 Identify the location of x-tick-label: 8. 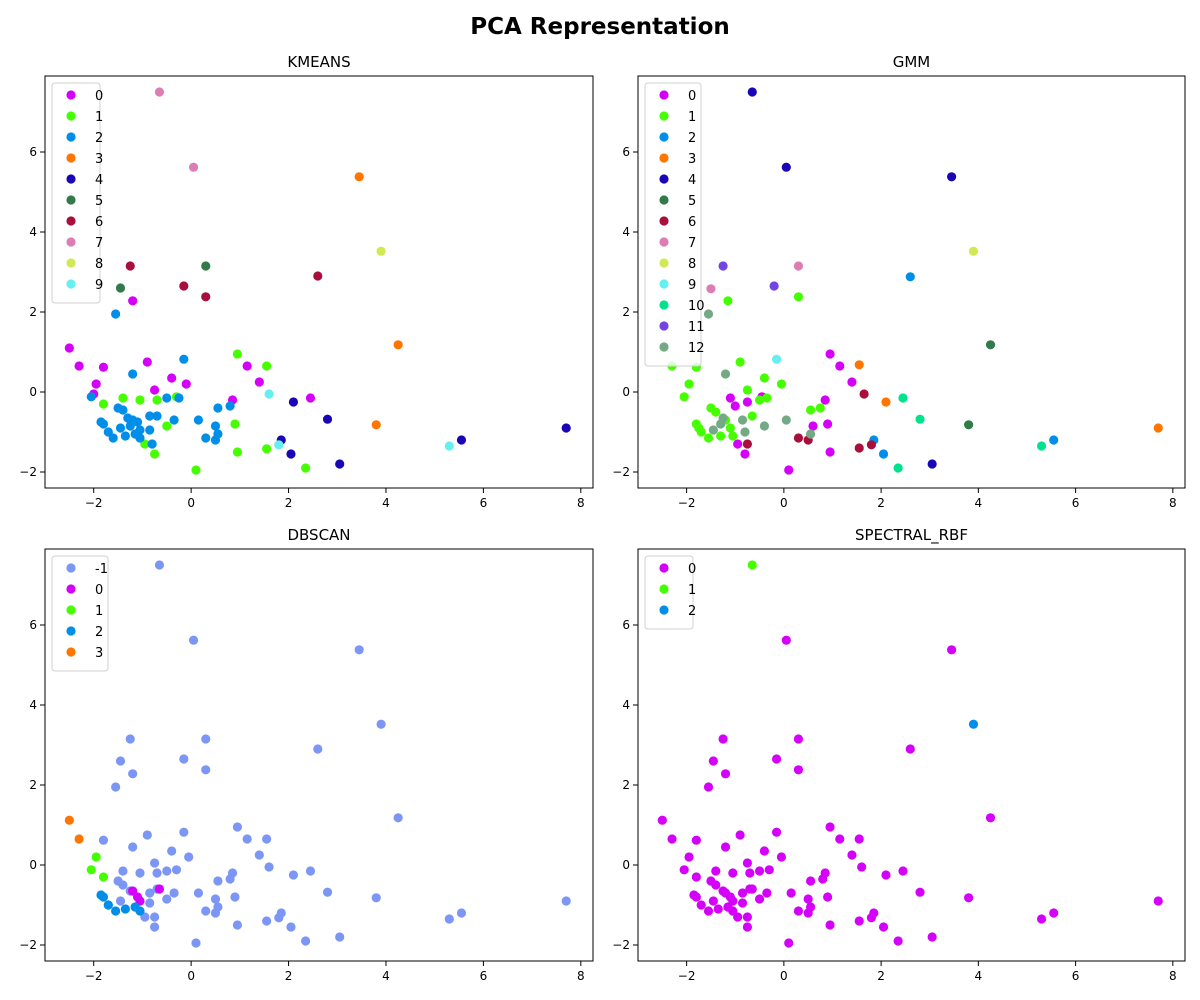
(581, 503).